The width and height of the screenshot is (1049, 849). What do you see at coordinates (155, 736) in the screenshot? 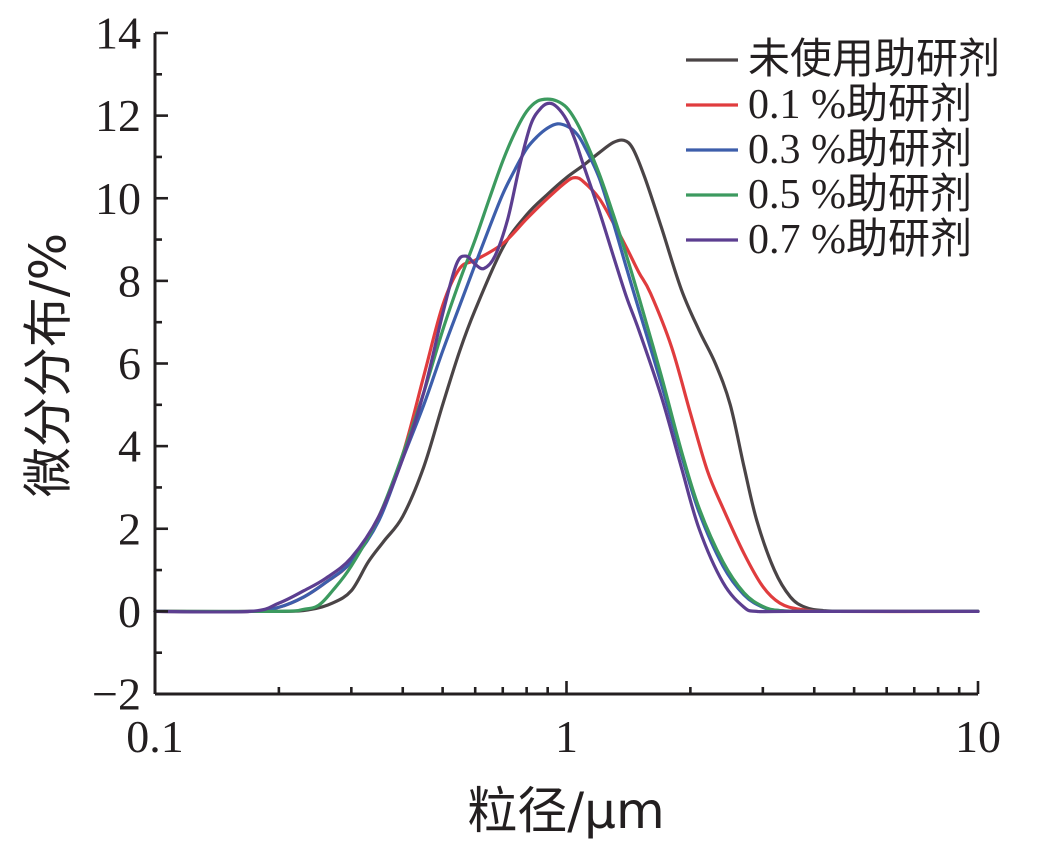
I see `x-tick-label: 0.1` at bounding box center [155, 736].